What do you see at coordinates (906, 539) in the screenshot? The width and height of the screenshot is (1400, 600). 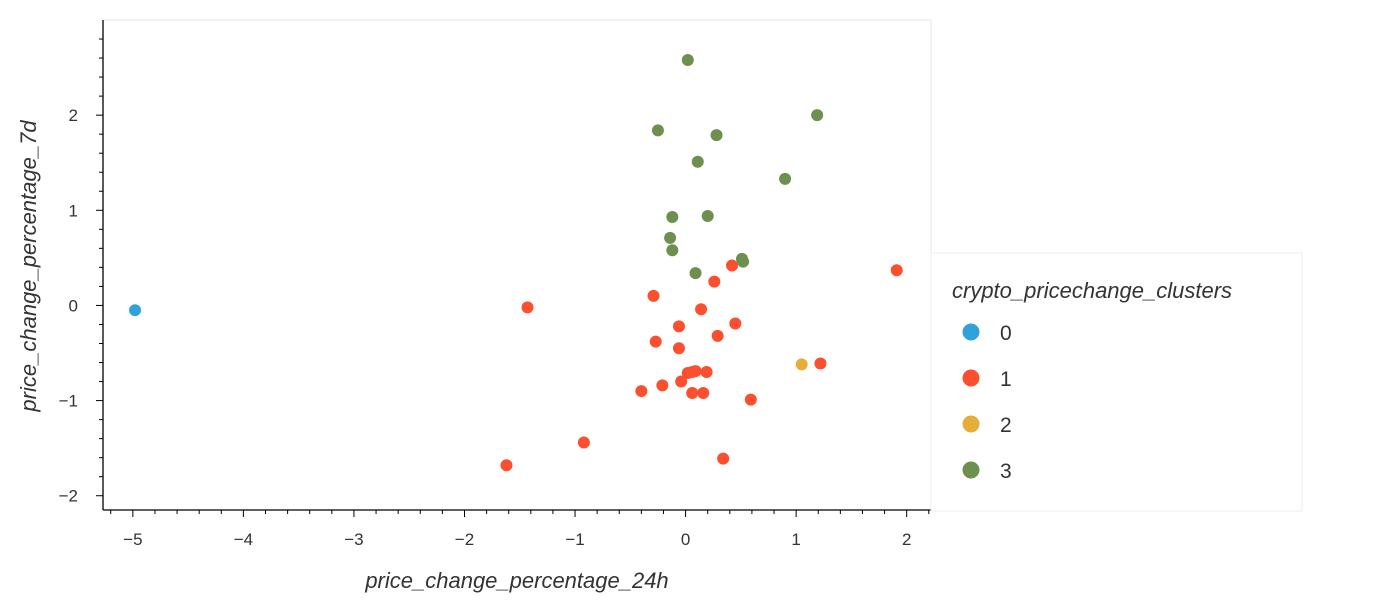 I see `x-tick-label: 2` at bounding box center [906, 539].